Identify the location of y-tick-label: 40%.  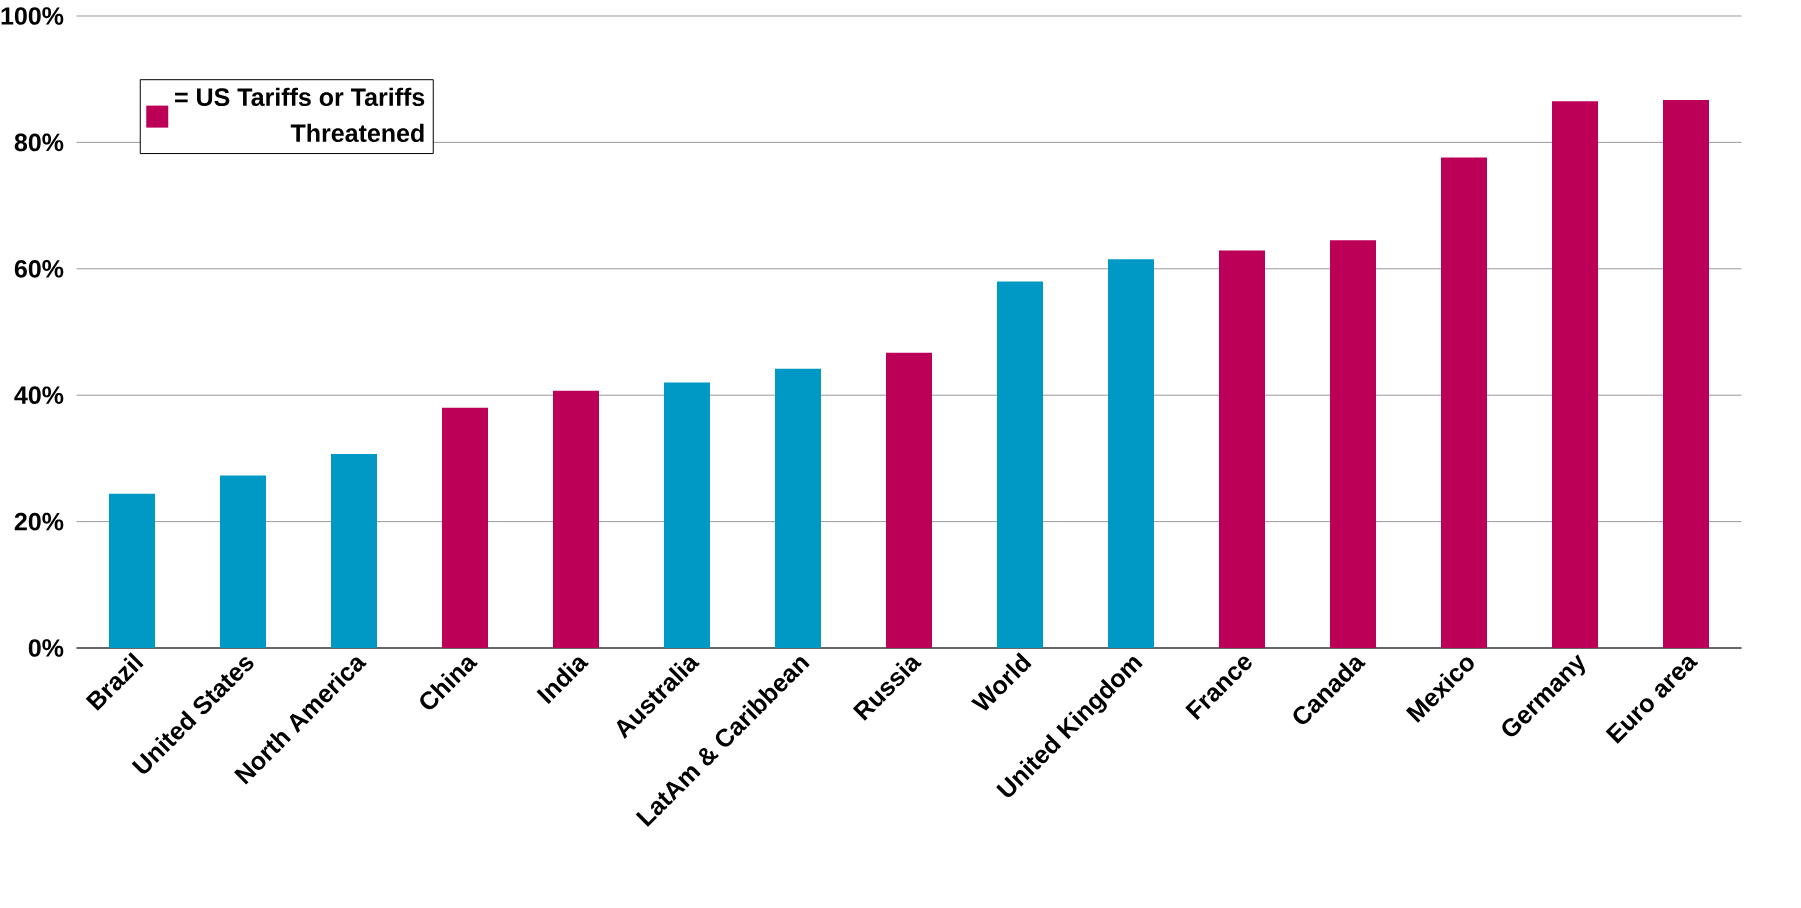
(39, 395).